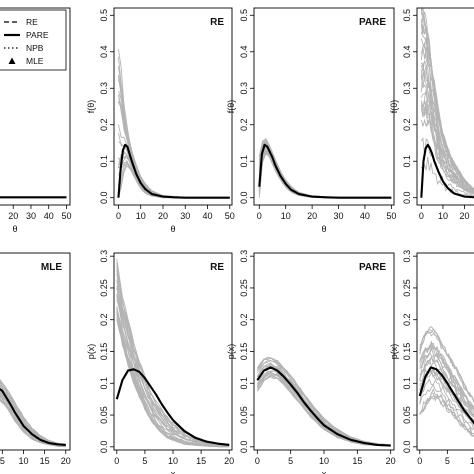  Describe the element at coordinates (35, 48) in the screenshot. I see `legend-label-npb: NPB` at that location.